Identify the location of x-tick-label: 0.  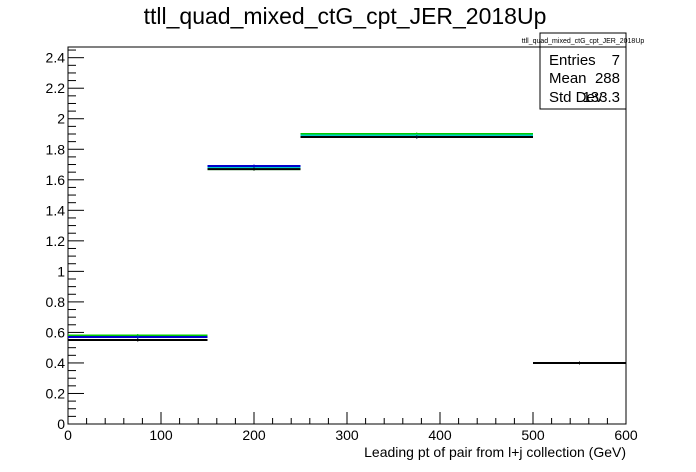
(68, 435).